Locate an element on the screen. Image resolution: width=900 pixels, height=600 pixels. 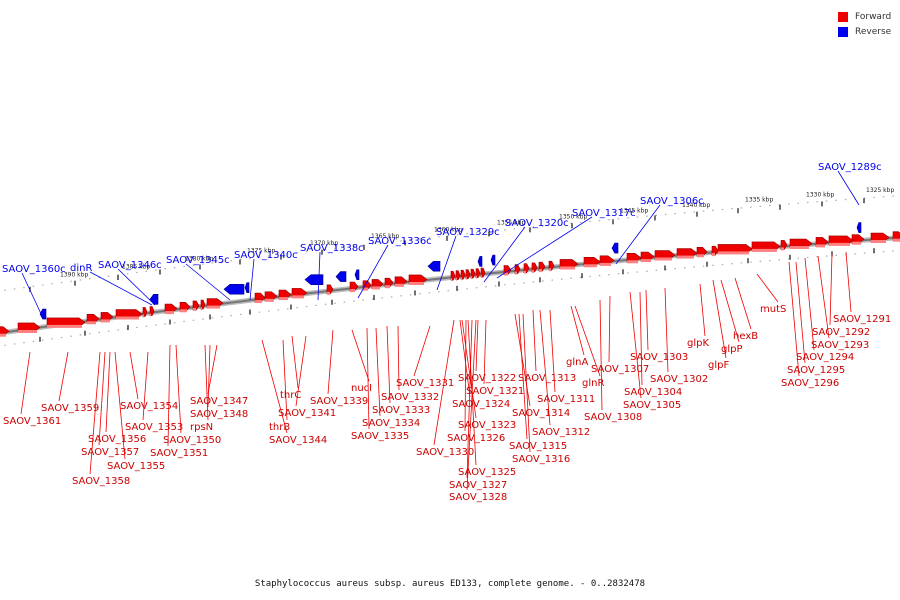
forward-gene-label-saov-1361: SAOV_1361 is located at coordinates (32, 421).